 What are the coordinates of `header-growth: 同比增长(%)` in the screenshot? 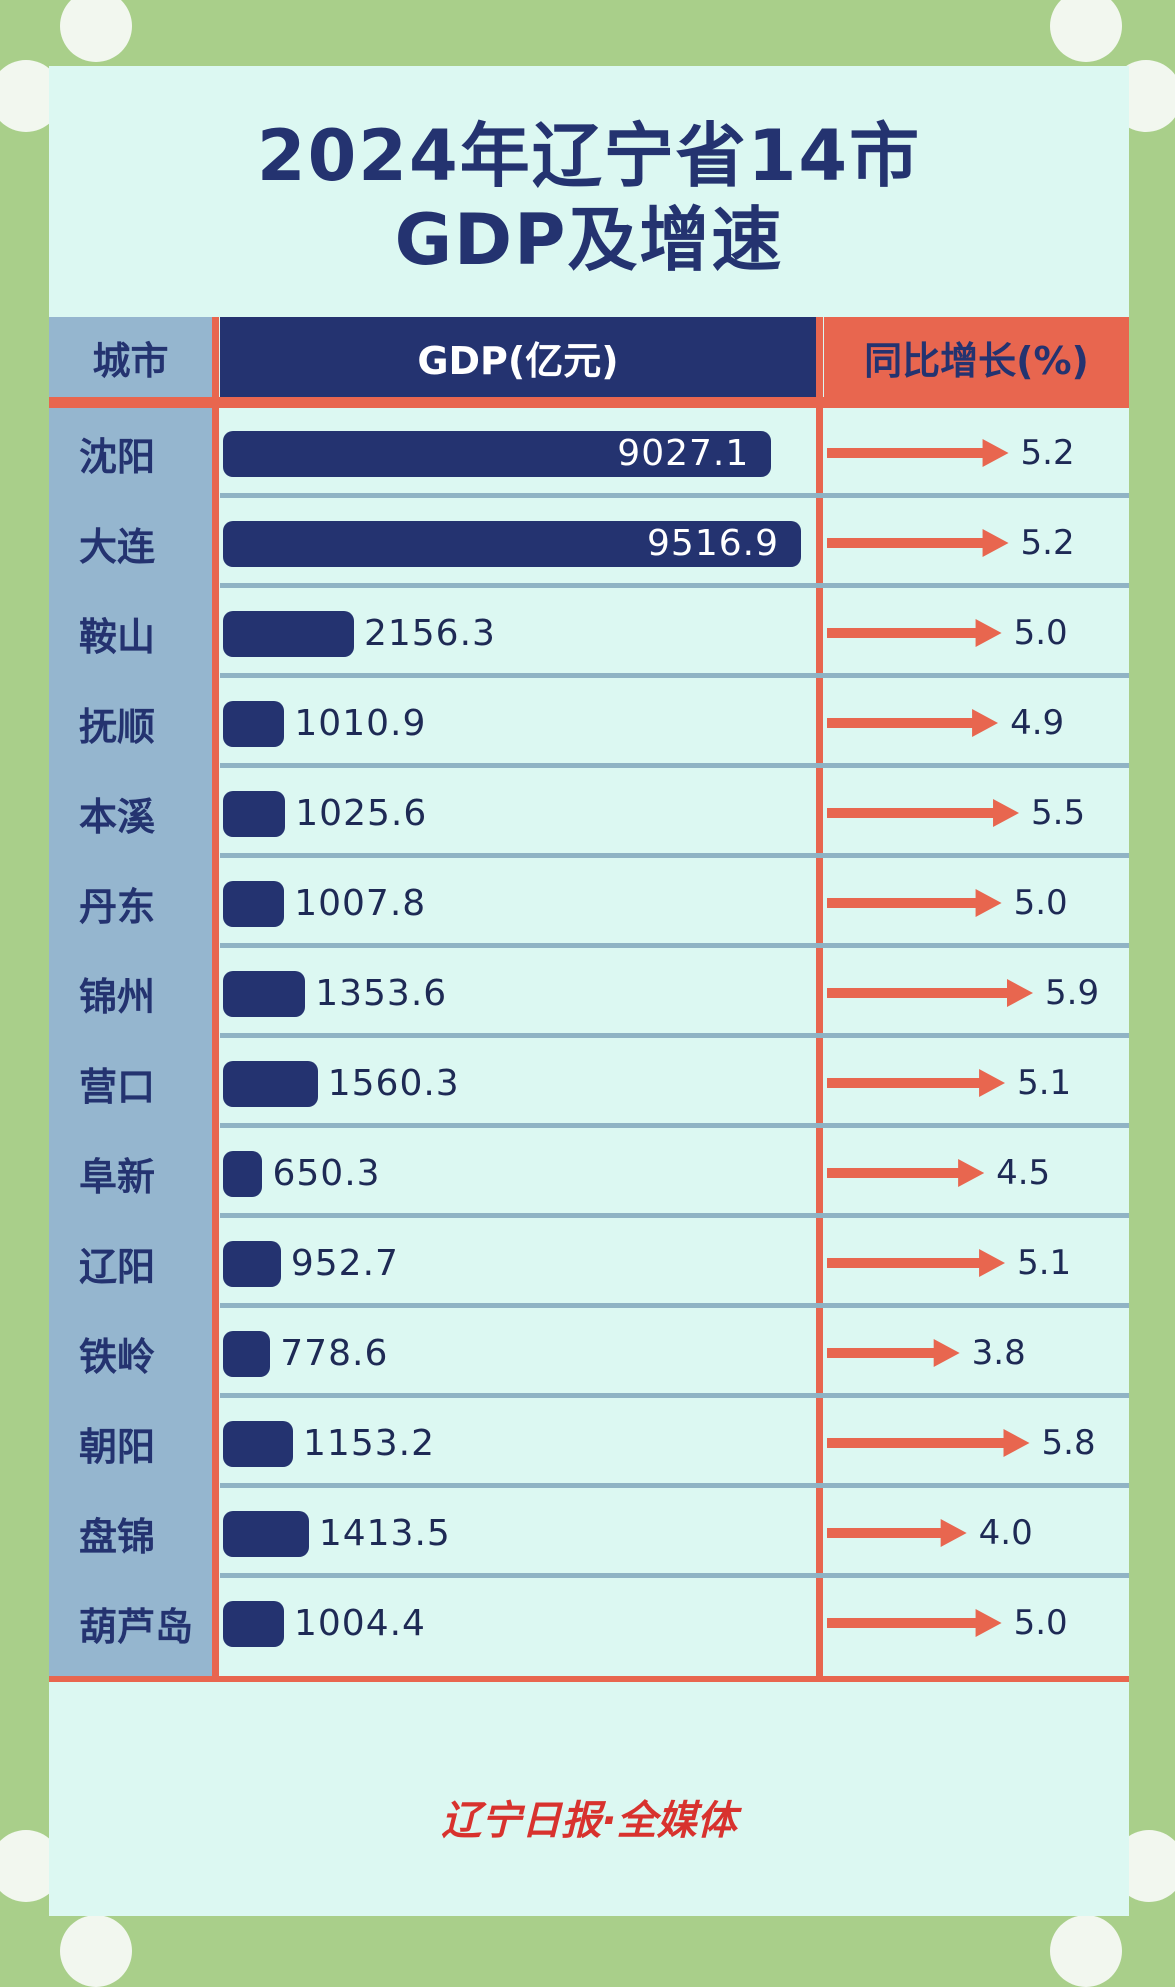 It's located at (976, 357).